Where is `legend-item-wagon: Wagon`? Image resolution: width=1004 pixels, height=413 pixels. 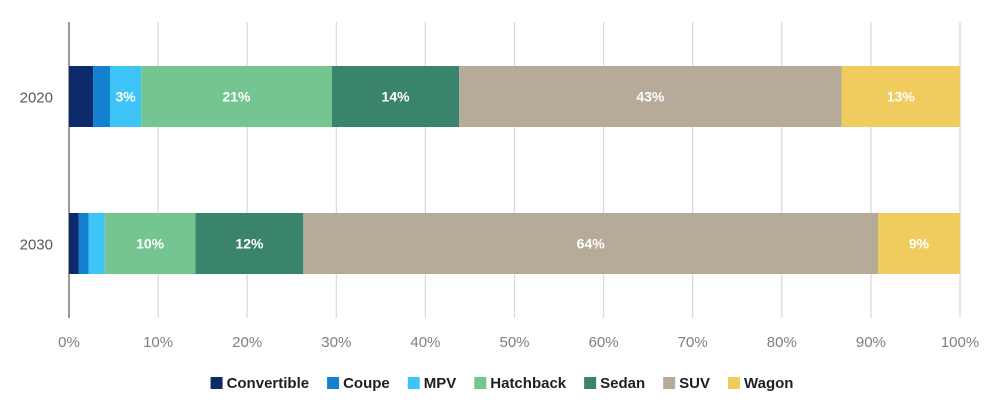 legend-item-wagon: Wagon is located at coordinates (760, 383).